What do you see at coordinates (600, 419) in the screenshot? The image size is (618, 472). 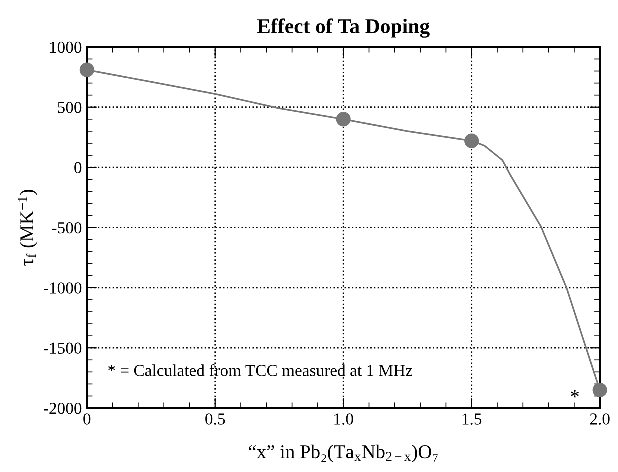 I see `x-tick-label: 2.0` at bounding box center [600, 419].